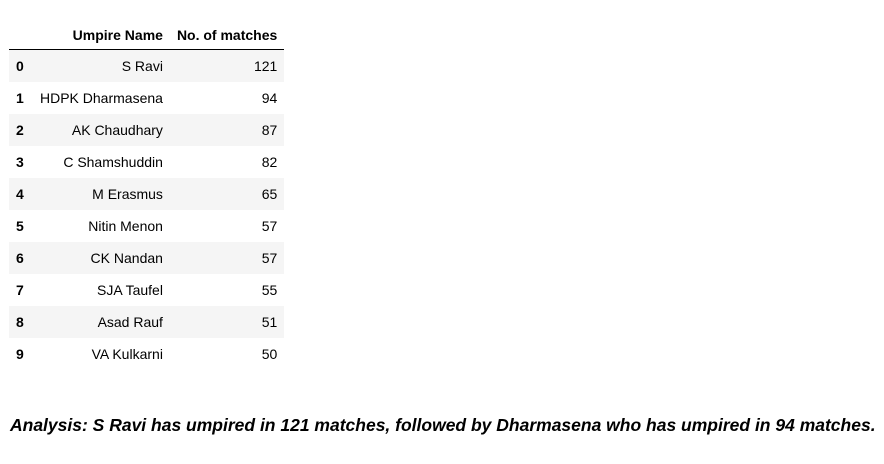 The height and width of the screenshot is (464, 884). What do you see at coordinates (20, 97) in the screenshot?
I see `row-index: 1` at bounding box center [20, 97].